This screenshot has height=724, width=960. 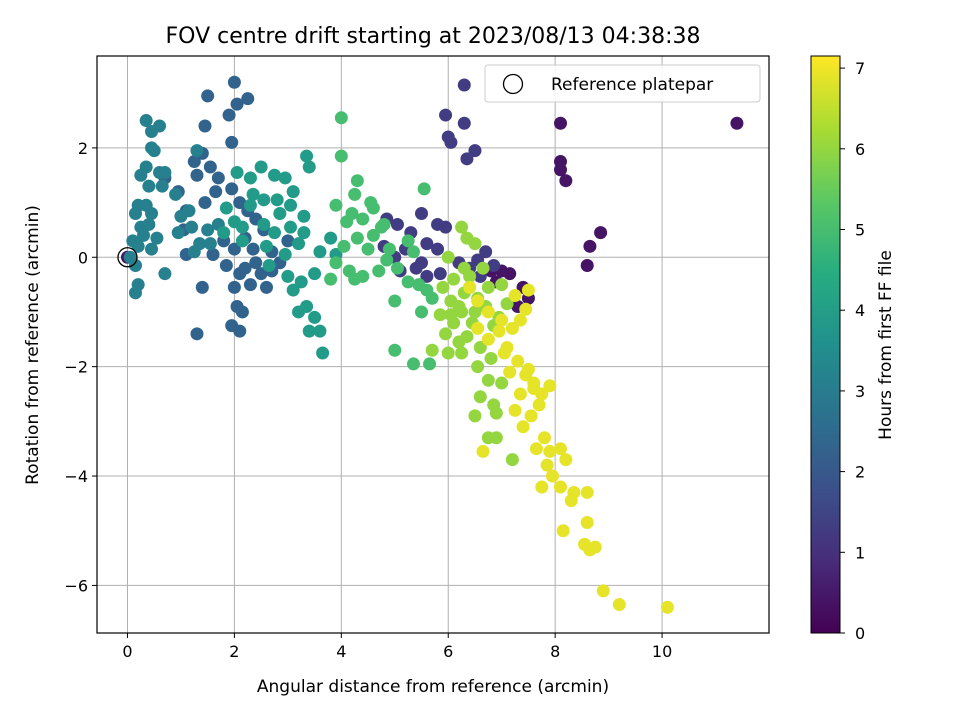 I want to click on colorbar-gradient, so click(x=825, y=344).